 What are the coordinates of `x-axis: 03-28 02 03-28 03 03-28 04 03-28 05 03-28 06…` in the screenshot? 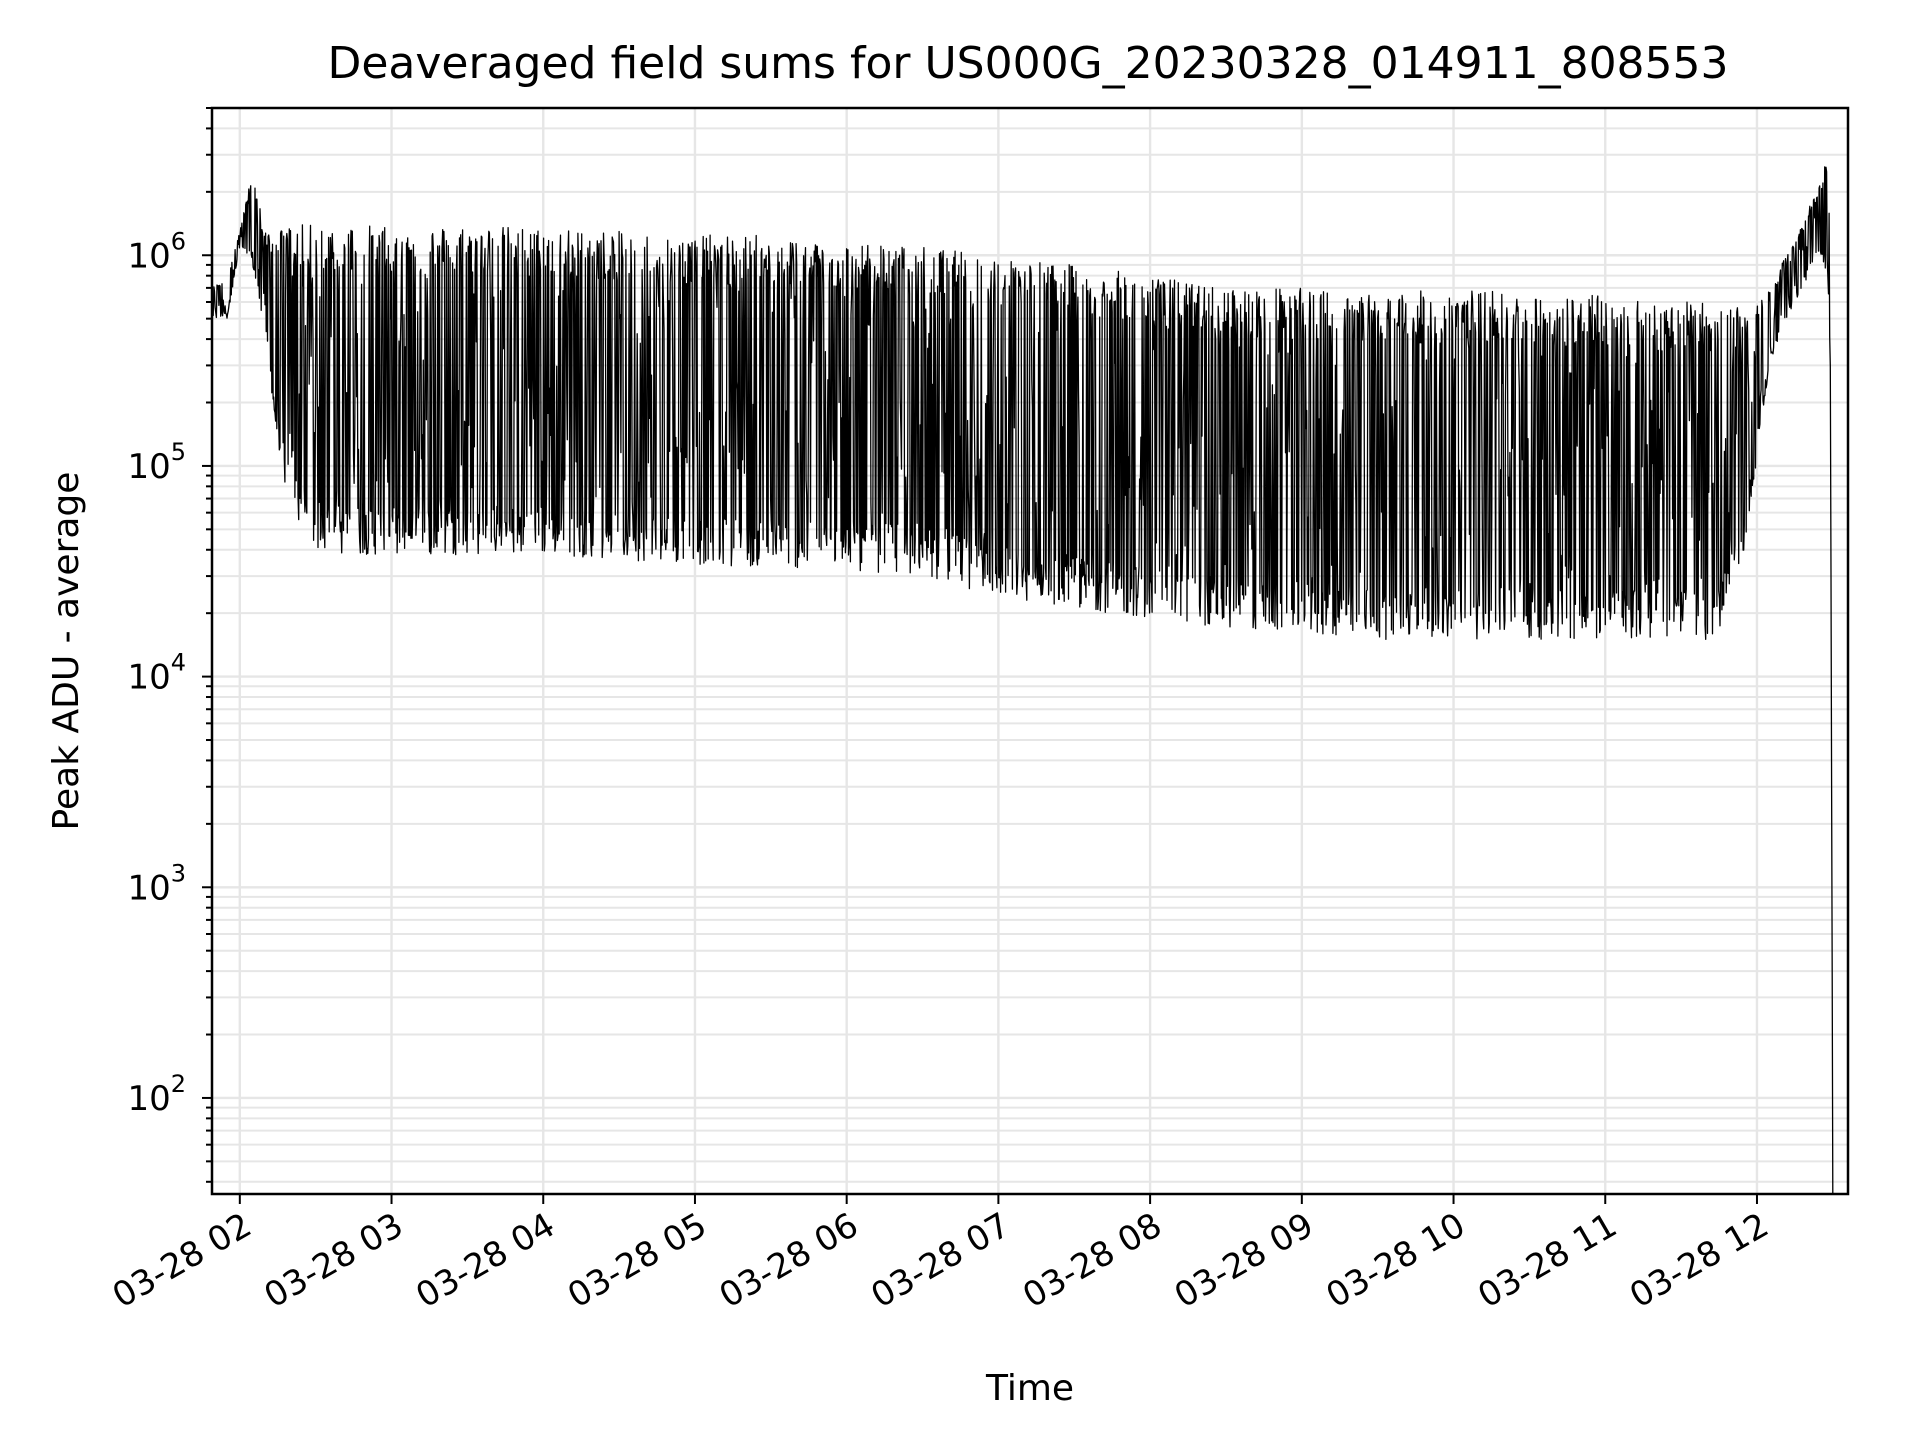 It's located at (940, 1255).